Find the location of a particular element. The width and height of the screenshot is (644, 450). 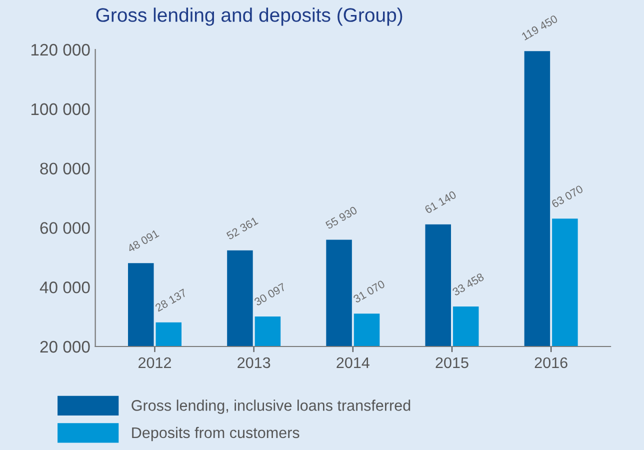

data-label: 30 097 is located at coordinates (270, 294).